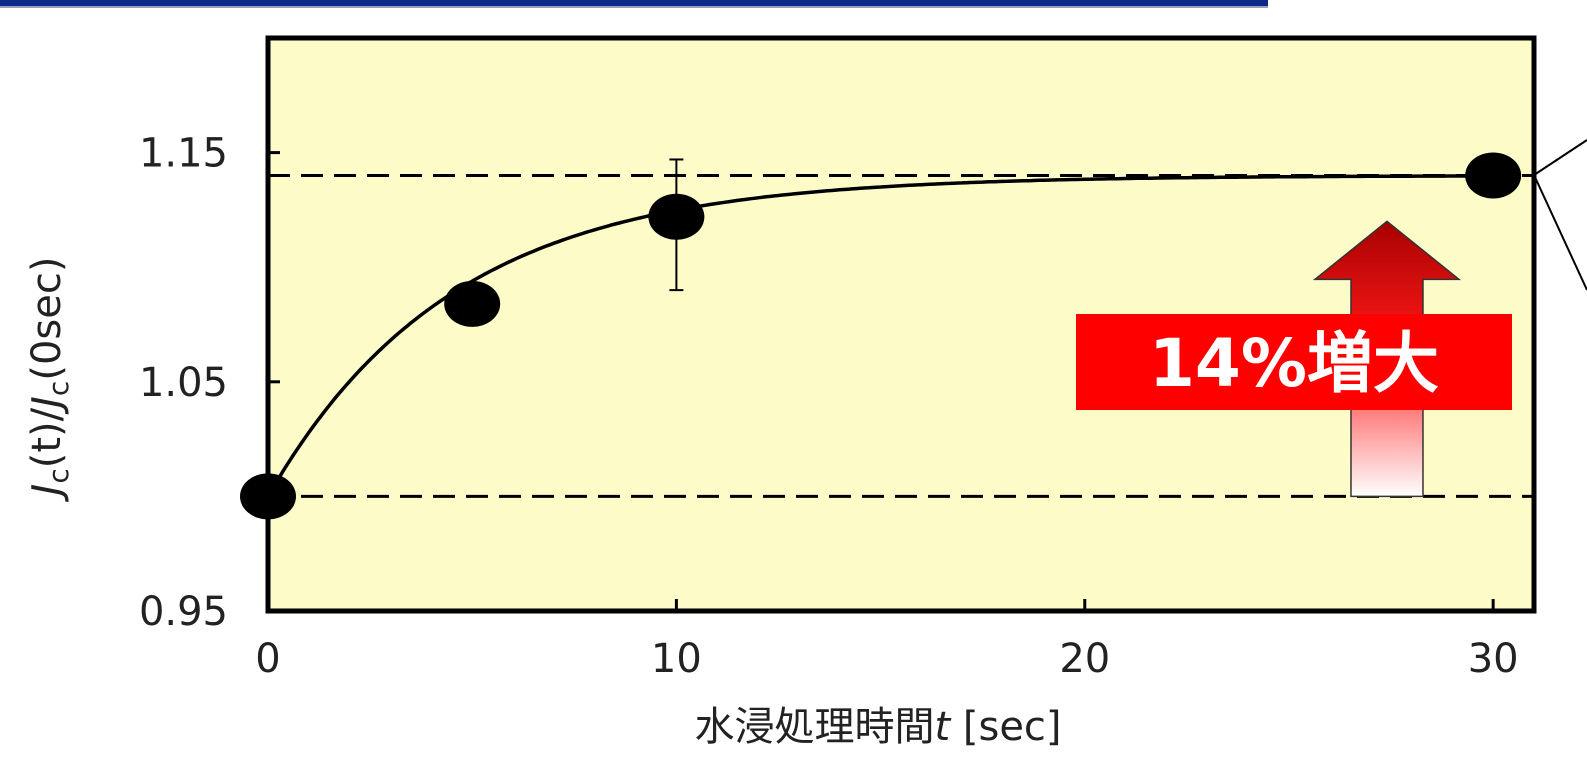 This screenshot has height=764, width=1587. I want to click on callout-box, so click(1294, 362).